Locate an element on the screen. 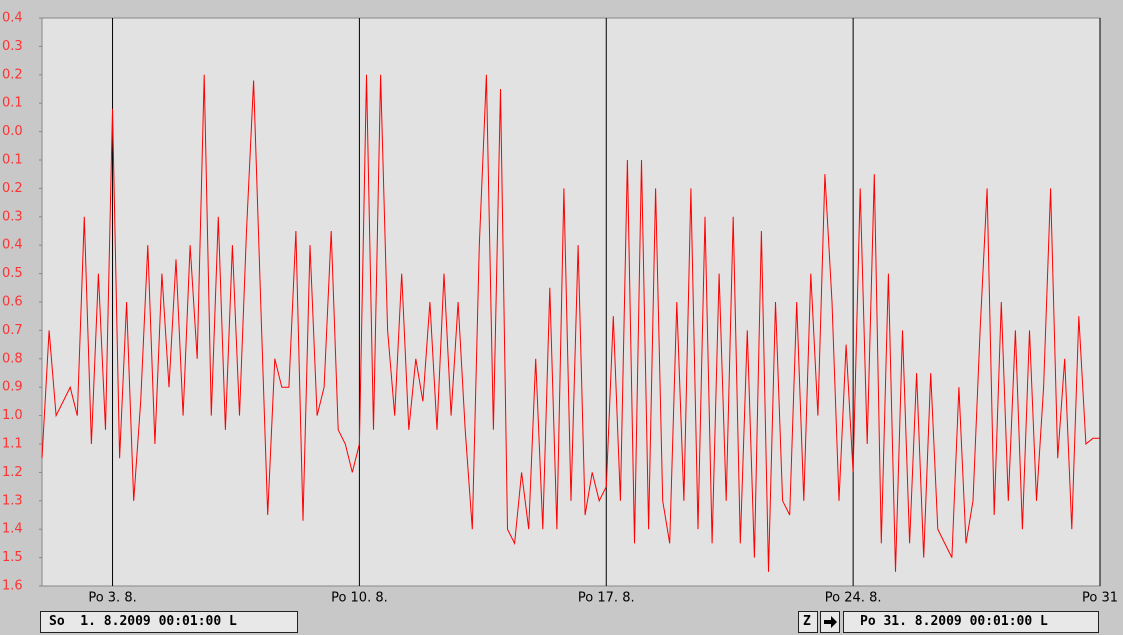  y-tick-label: 1.1 is located at coordinates (12, 444).